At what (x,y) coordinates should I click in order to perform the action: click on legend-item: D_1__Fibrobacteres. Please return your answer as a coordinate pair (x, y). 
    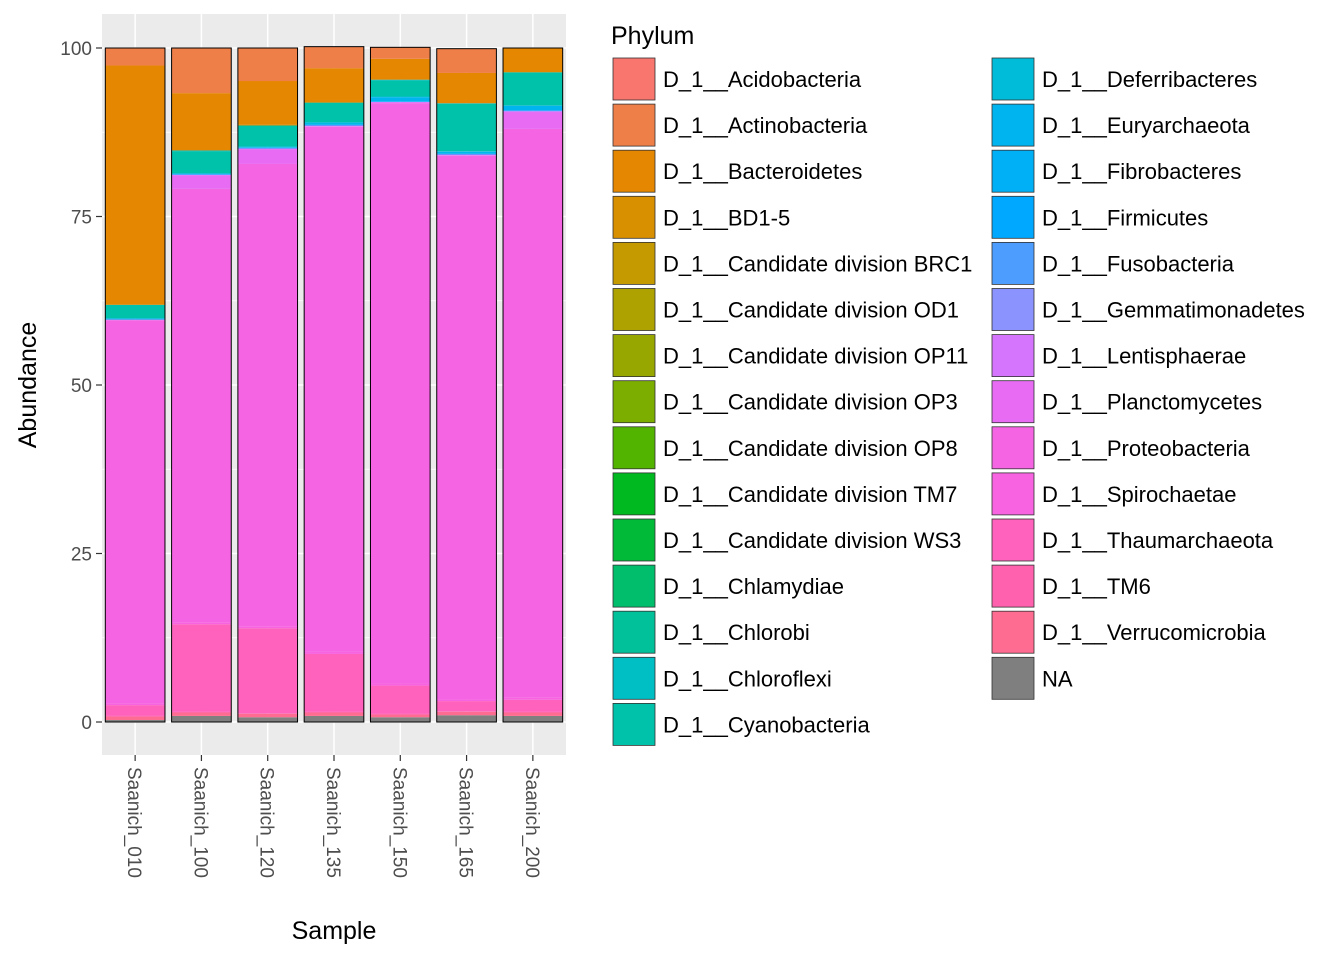
    Looking at the image, I should click on (1116, 171).